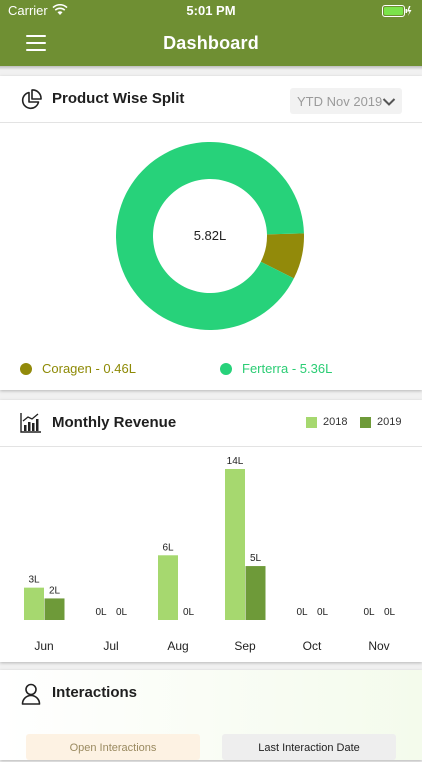 Image resolution: width=422 pixels, height=762 pixels. I want to click on donut-center-total: 5.82L, so click(210, 235).